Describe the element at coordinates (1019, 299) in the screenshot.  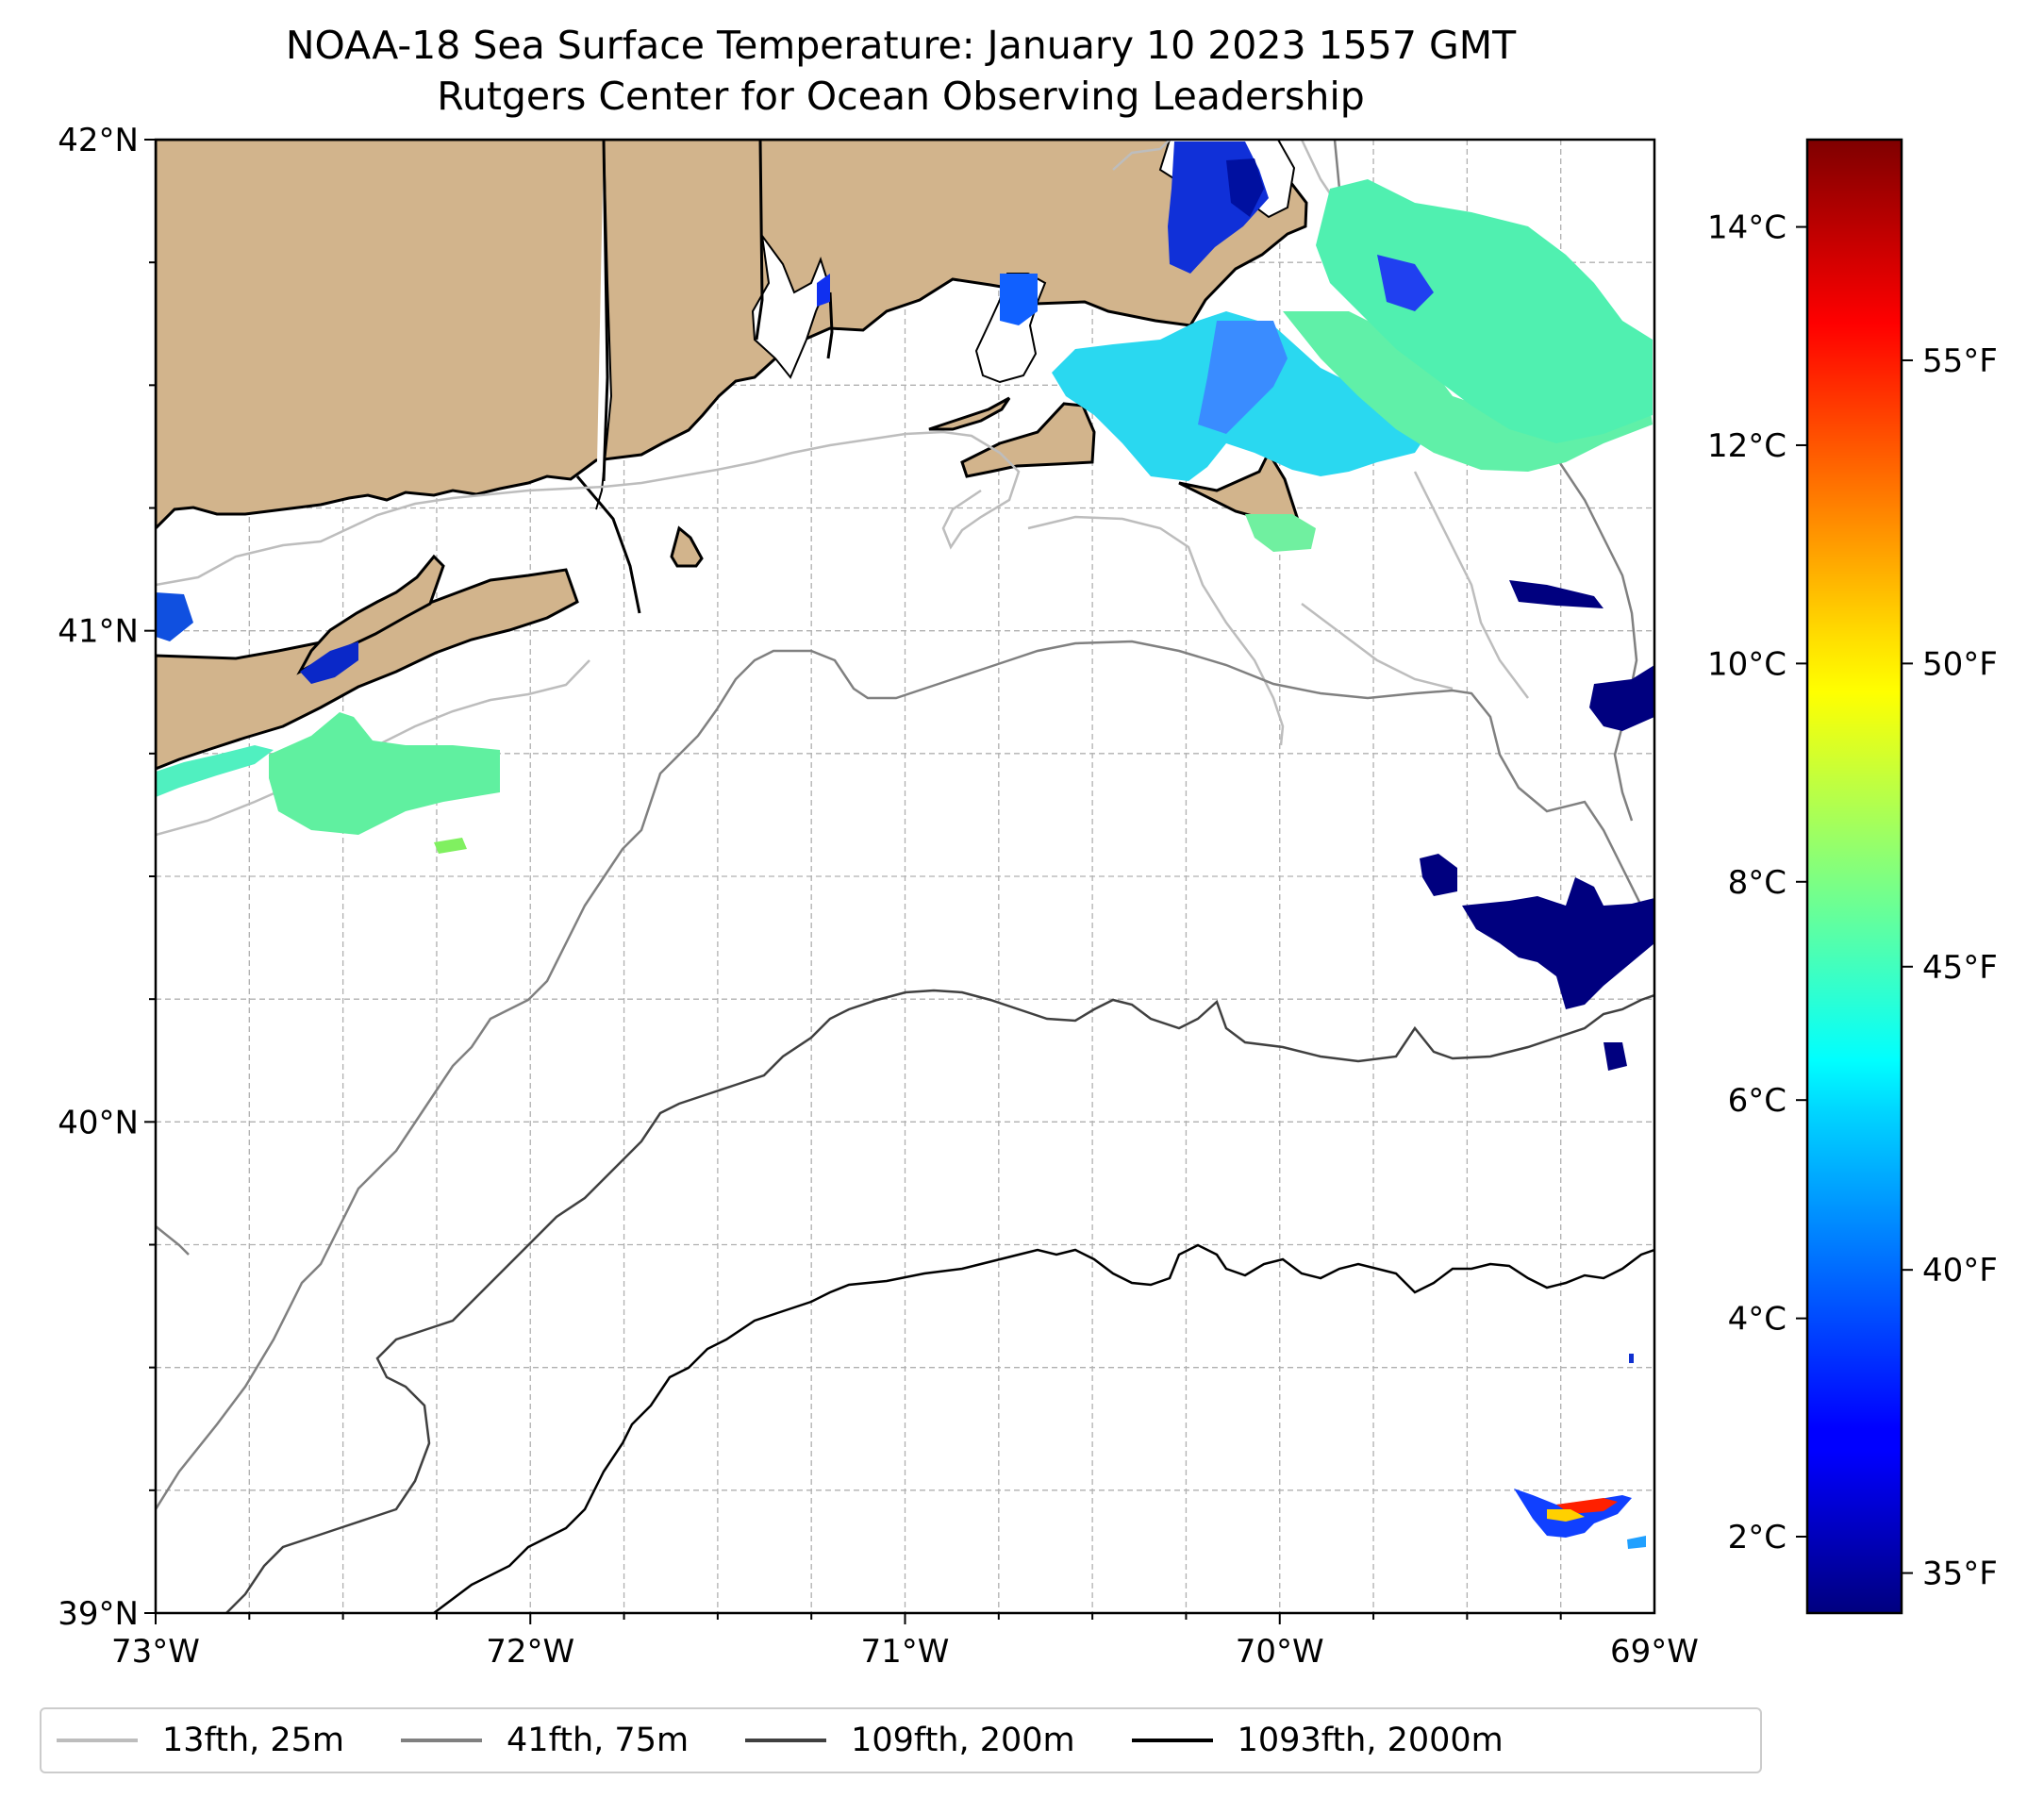
I see `sst-patch-buzzards` at that location.